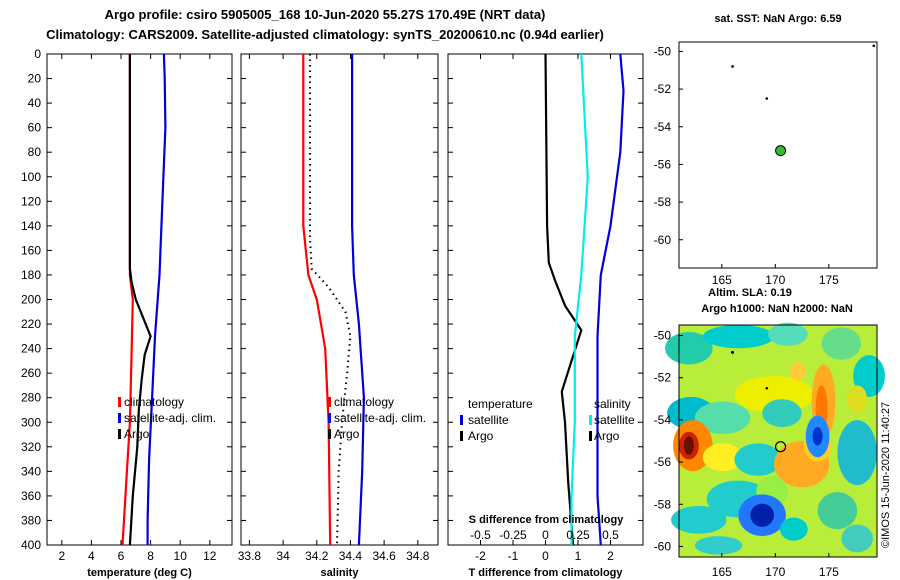 This screenshot has width=900, height=580. Describe the element at coordinates (91, 556) in the screenshot. I see `x-tick-label: 4` at that location.